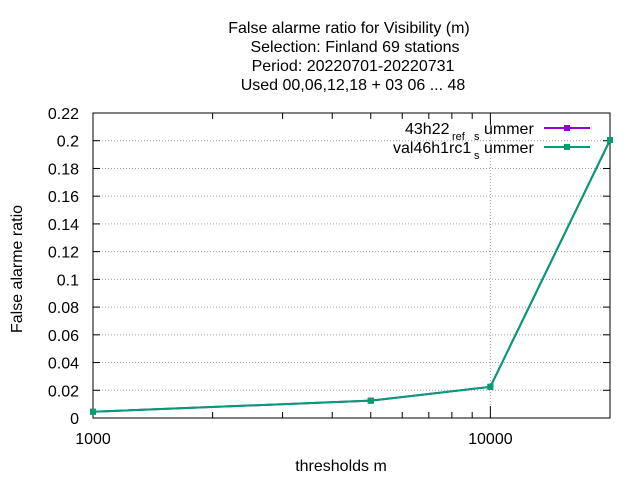  I want to click on legend: 43h22 ref s ummer val46h1rc1 s ummer, so click(491, 141).